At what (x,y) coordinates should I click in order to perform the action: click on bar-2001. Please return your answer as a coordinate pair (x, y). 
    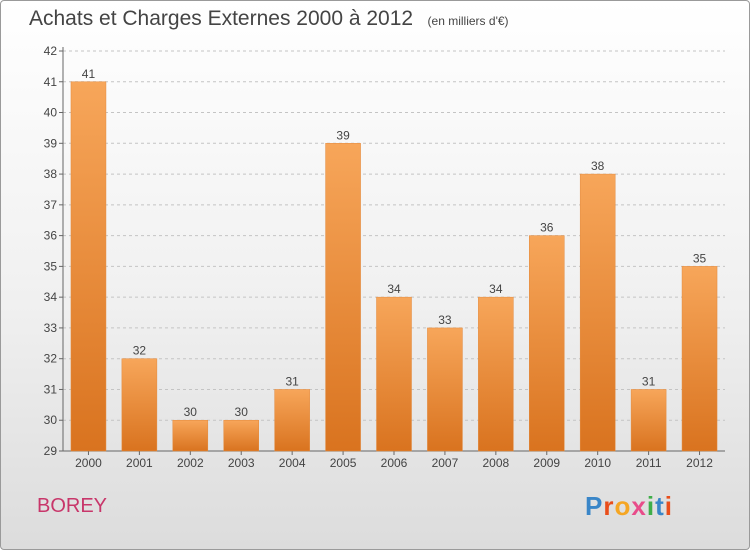
    Looking at the image, I should click on (139, 405).